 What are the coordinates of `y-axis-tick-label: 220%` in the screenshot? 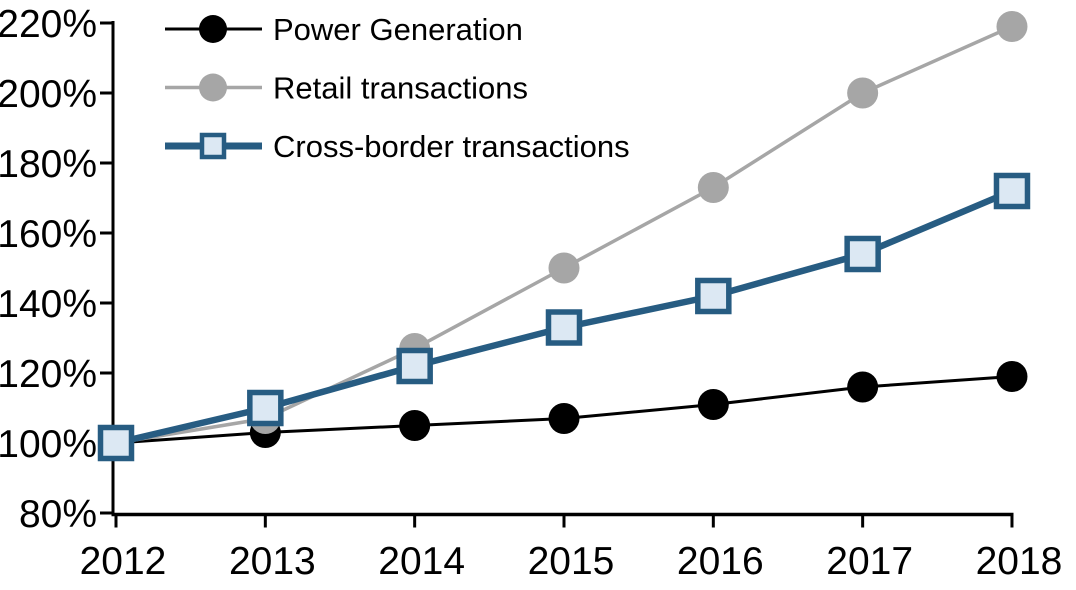 It's located at (48, 24).